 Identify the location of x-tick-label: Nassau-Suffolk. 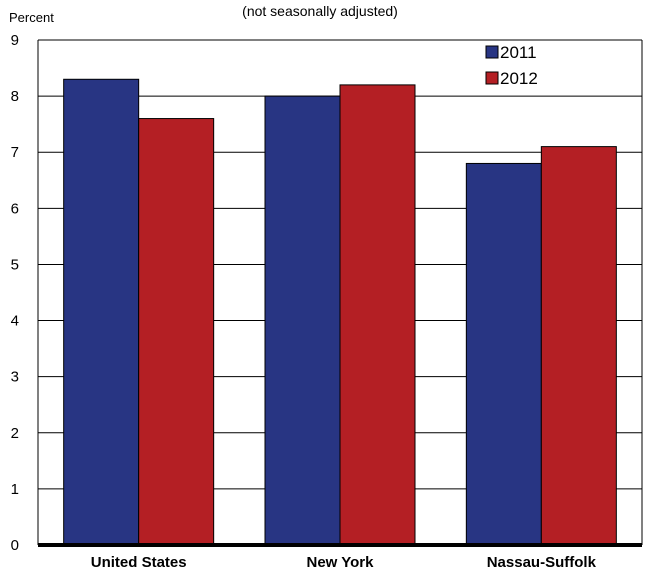
(542, 562).